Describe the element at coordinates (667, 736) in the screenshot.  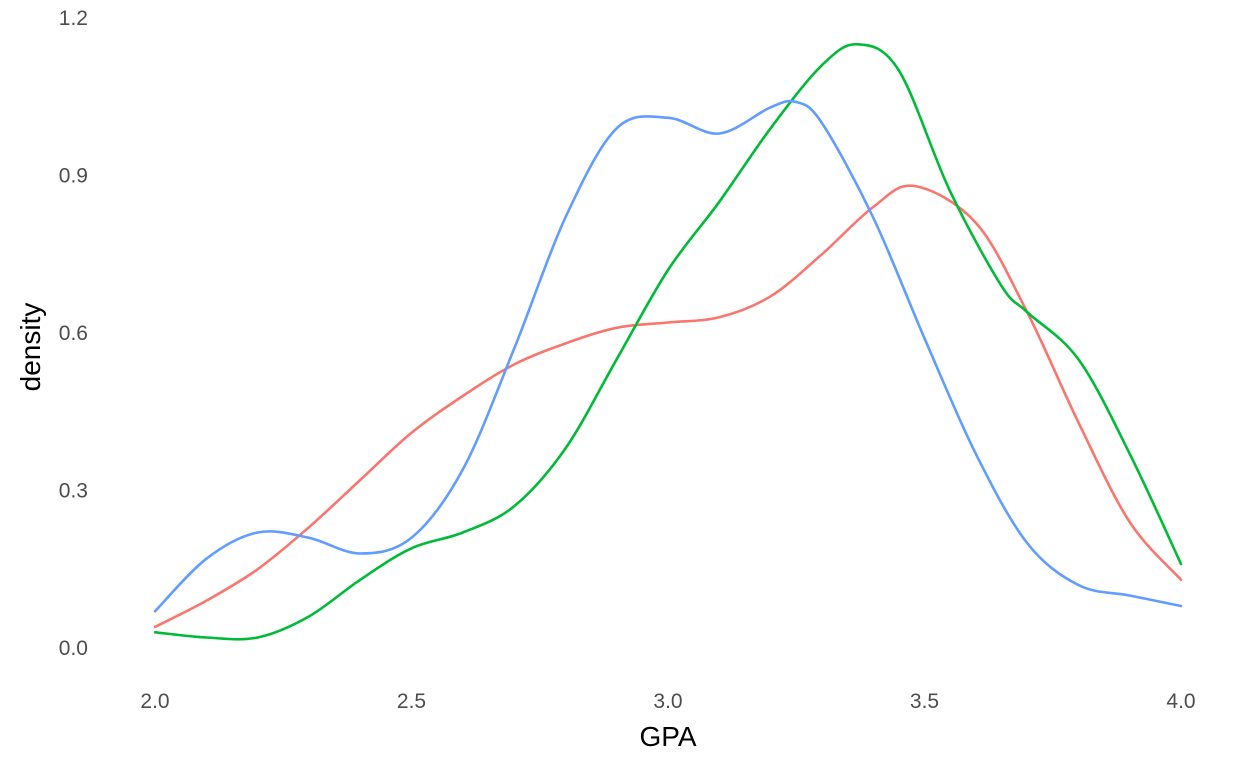
I see `x-axis-title: GPA` at that location.